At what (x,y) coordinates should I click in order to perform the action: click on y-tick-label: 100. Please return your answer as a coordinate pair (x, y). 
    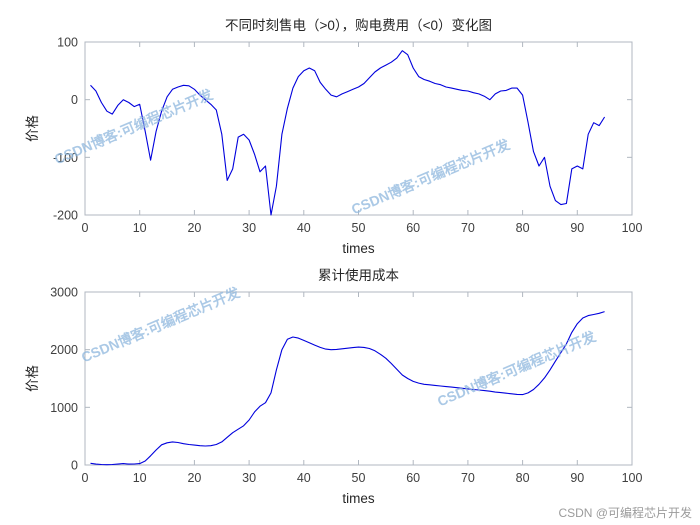
    Looking at the image, I should click on (67, 43).